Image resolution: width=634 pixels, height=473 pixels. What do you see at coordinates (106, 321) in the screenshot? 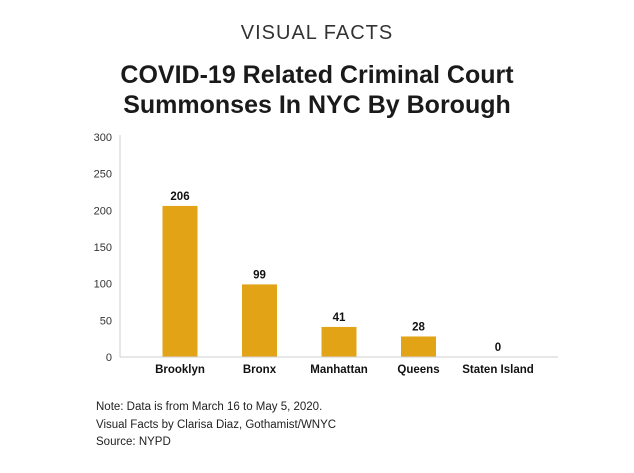
I see `y-tick-label: 50` at bounding box center [106, 321].